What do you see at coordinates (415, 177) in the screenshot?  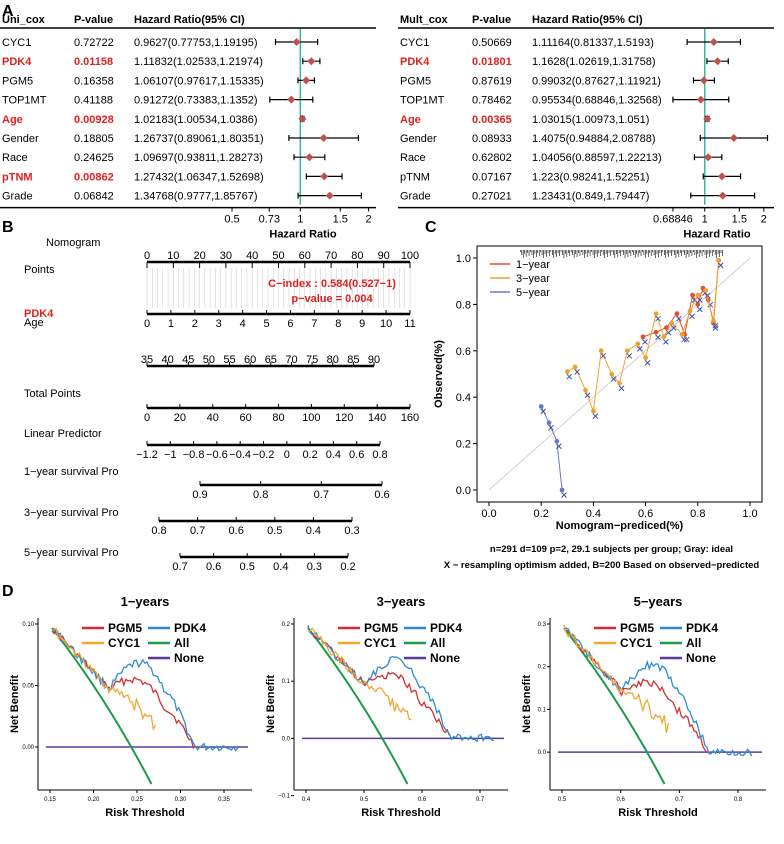 I see `forest-multi-row-name: pTNM` at bounding box center [415, 177].